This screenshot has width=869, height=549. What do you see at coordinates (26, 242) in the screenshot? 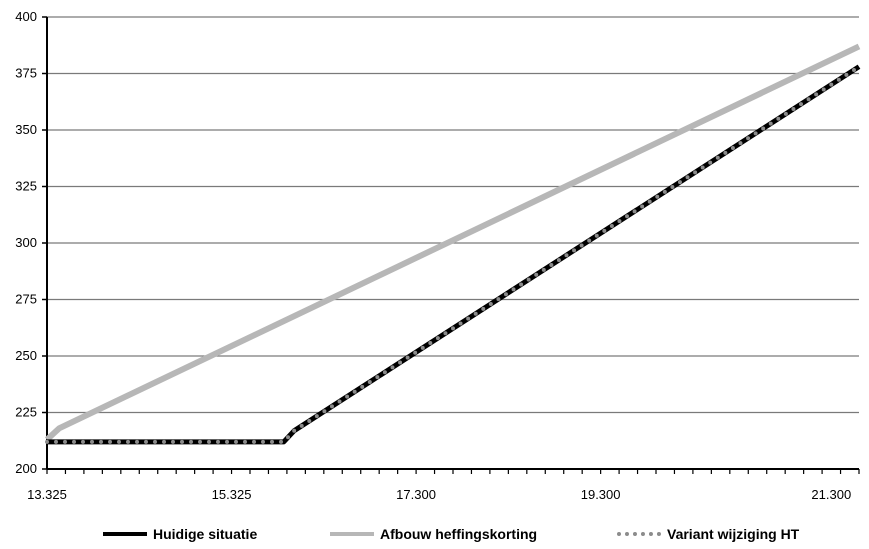
I see `y-tick-label-300: 300` at bounding box center [26, 242].